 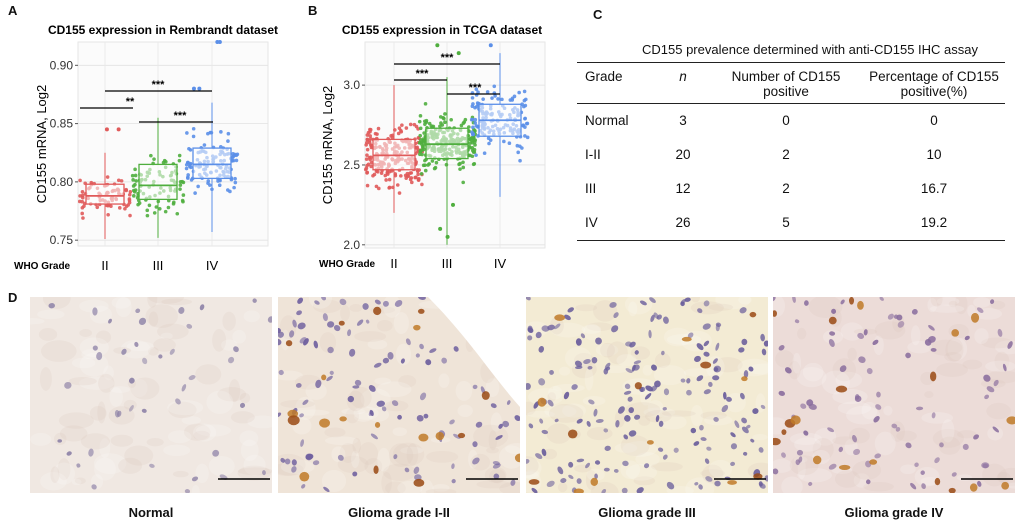 What do you see at coordinates (598, 14) in the screenshot?
I see `panel-label-c: C` at bounding box center [598, 14].